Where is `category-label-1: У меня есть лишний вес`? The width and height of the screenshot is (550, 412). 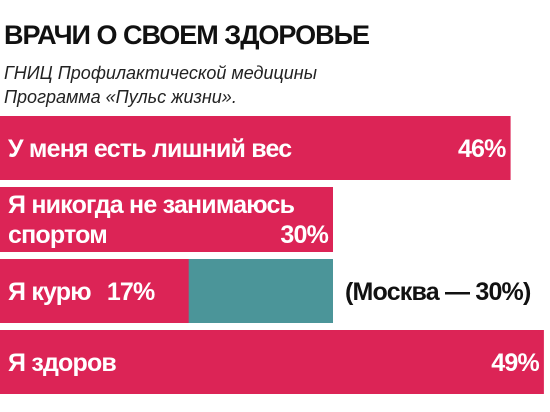 category-label-1: У меня есть лишний вес is located at coordinates (150, 149).